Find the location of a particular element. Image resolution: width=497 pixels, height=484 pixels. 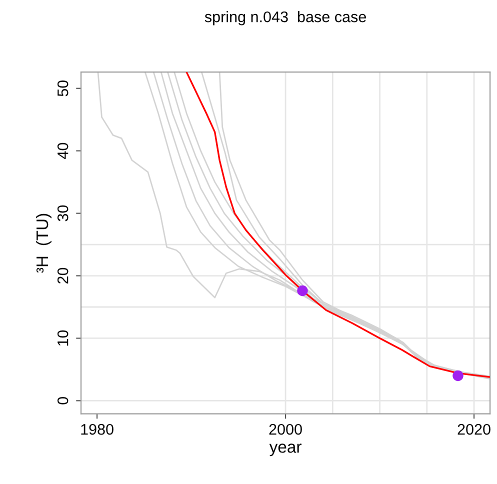

x-tick-label: 2020 is located at coordinates (474, 429).